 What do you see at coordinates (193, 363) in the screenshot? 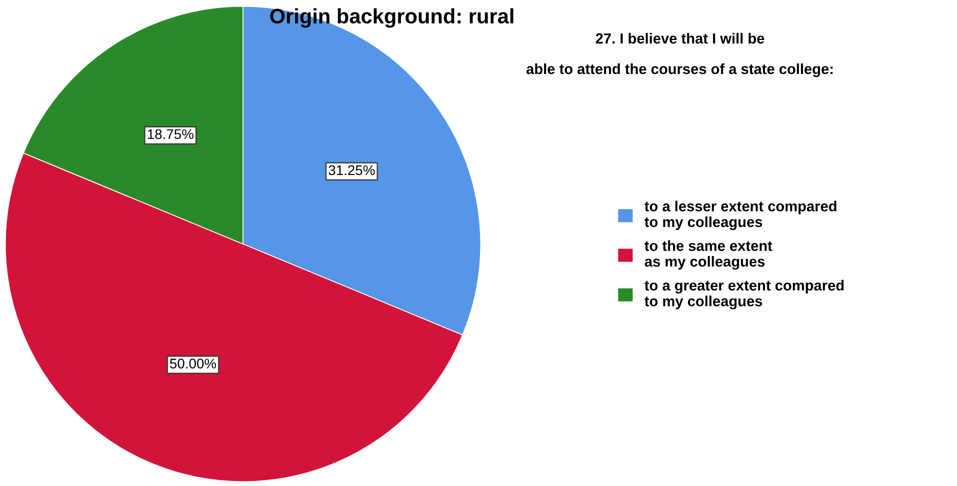
I see `data-label: 50.00%` at bounding box center [193, 363].